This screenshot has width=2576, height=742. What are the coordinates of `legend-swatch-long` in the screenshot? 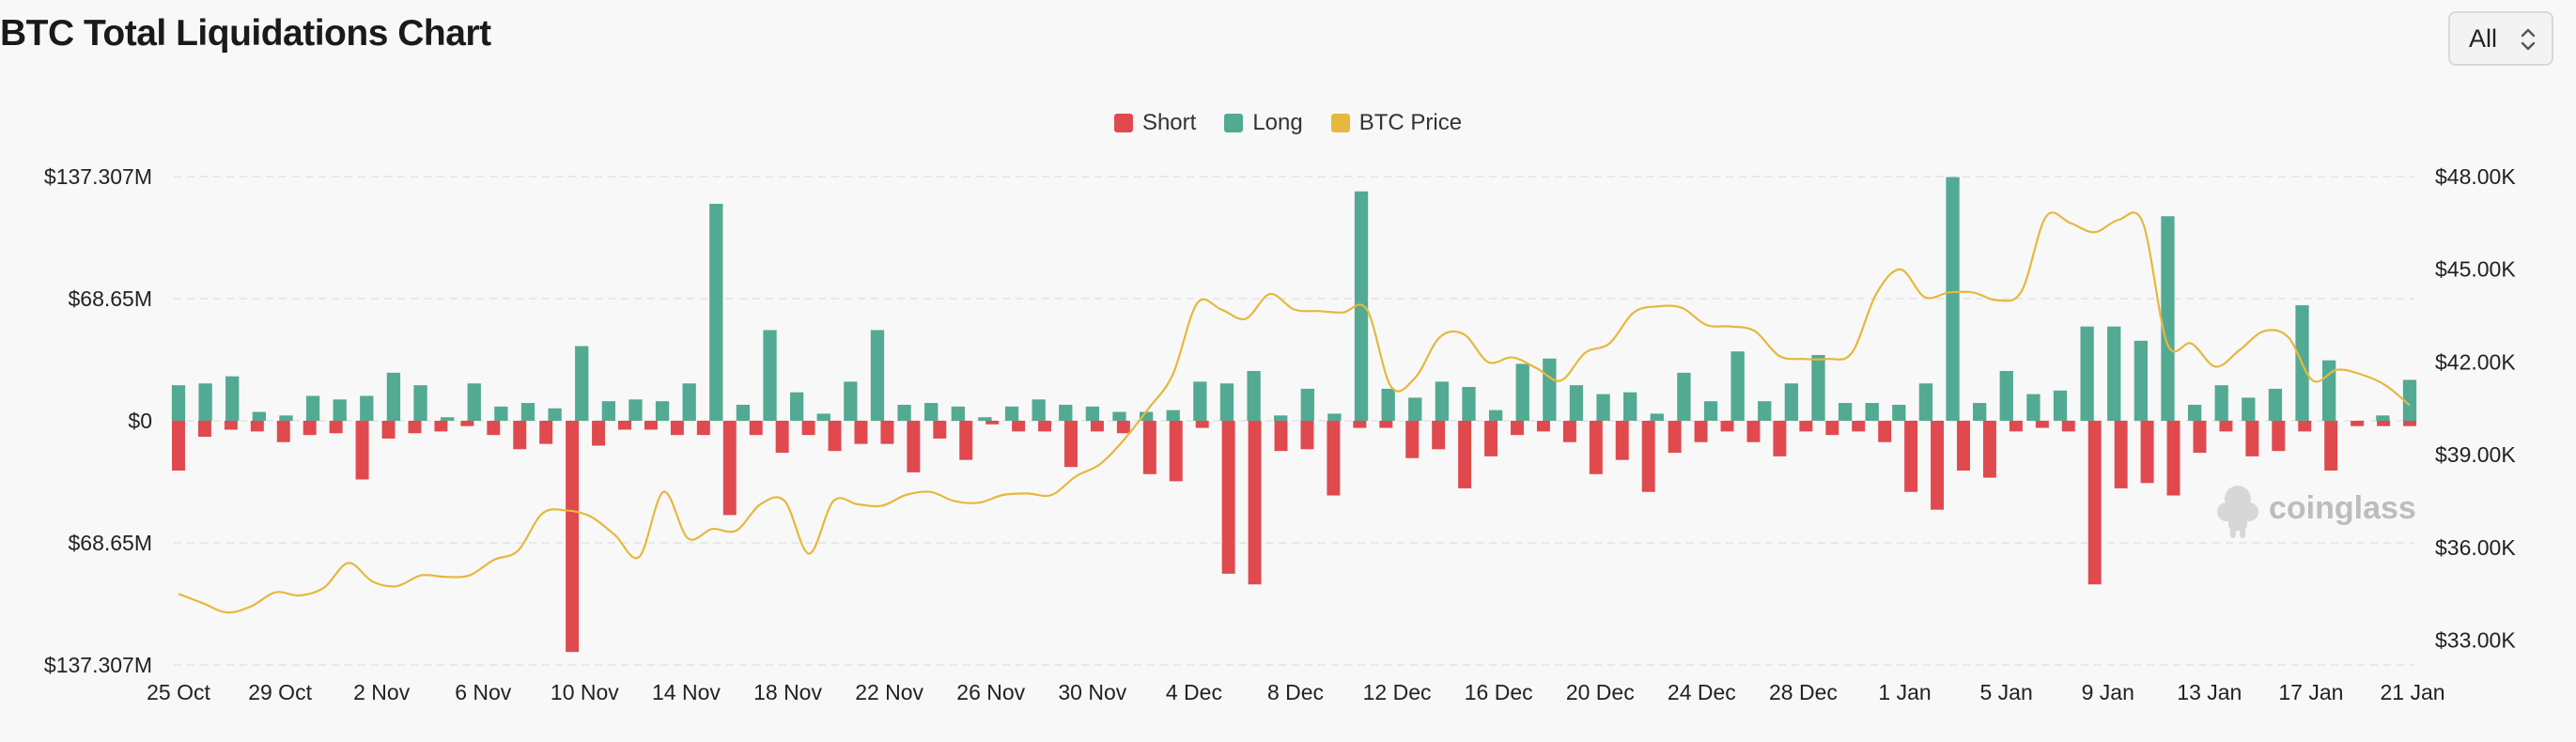 It's located at (1234, 123).